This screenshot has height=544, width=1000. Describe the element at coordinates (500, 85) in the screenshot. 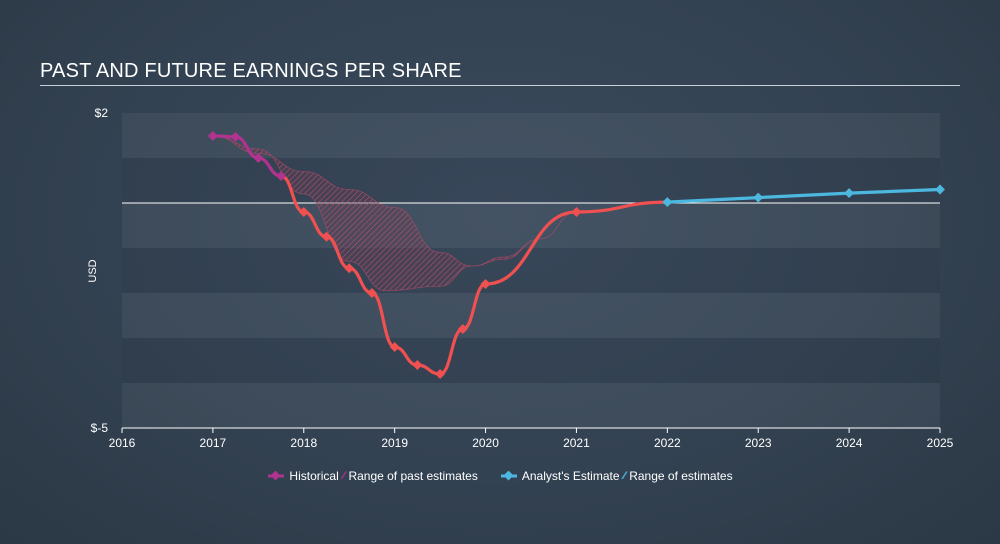

I see `title-divider` at that location.